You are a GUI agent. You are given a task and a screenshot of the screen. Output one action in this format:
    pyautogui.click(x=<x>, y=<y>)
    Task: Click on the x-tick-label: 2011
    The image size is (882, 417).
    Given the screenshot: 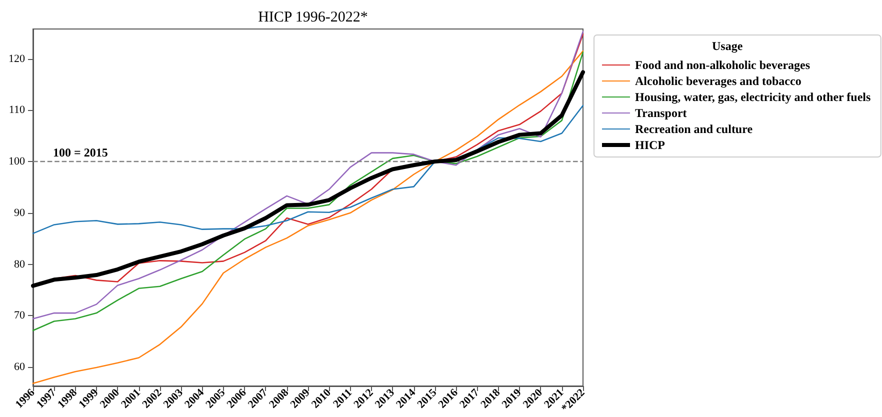 What is the action you would take?
    pyautogui.click(x=342, y=398)
    